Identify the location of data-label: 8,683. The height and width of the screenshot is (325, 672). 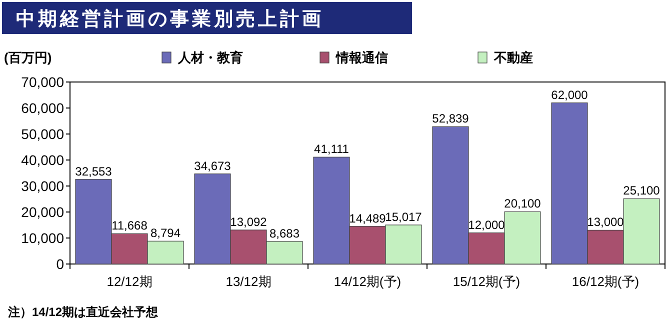
(284, 233).